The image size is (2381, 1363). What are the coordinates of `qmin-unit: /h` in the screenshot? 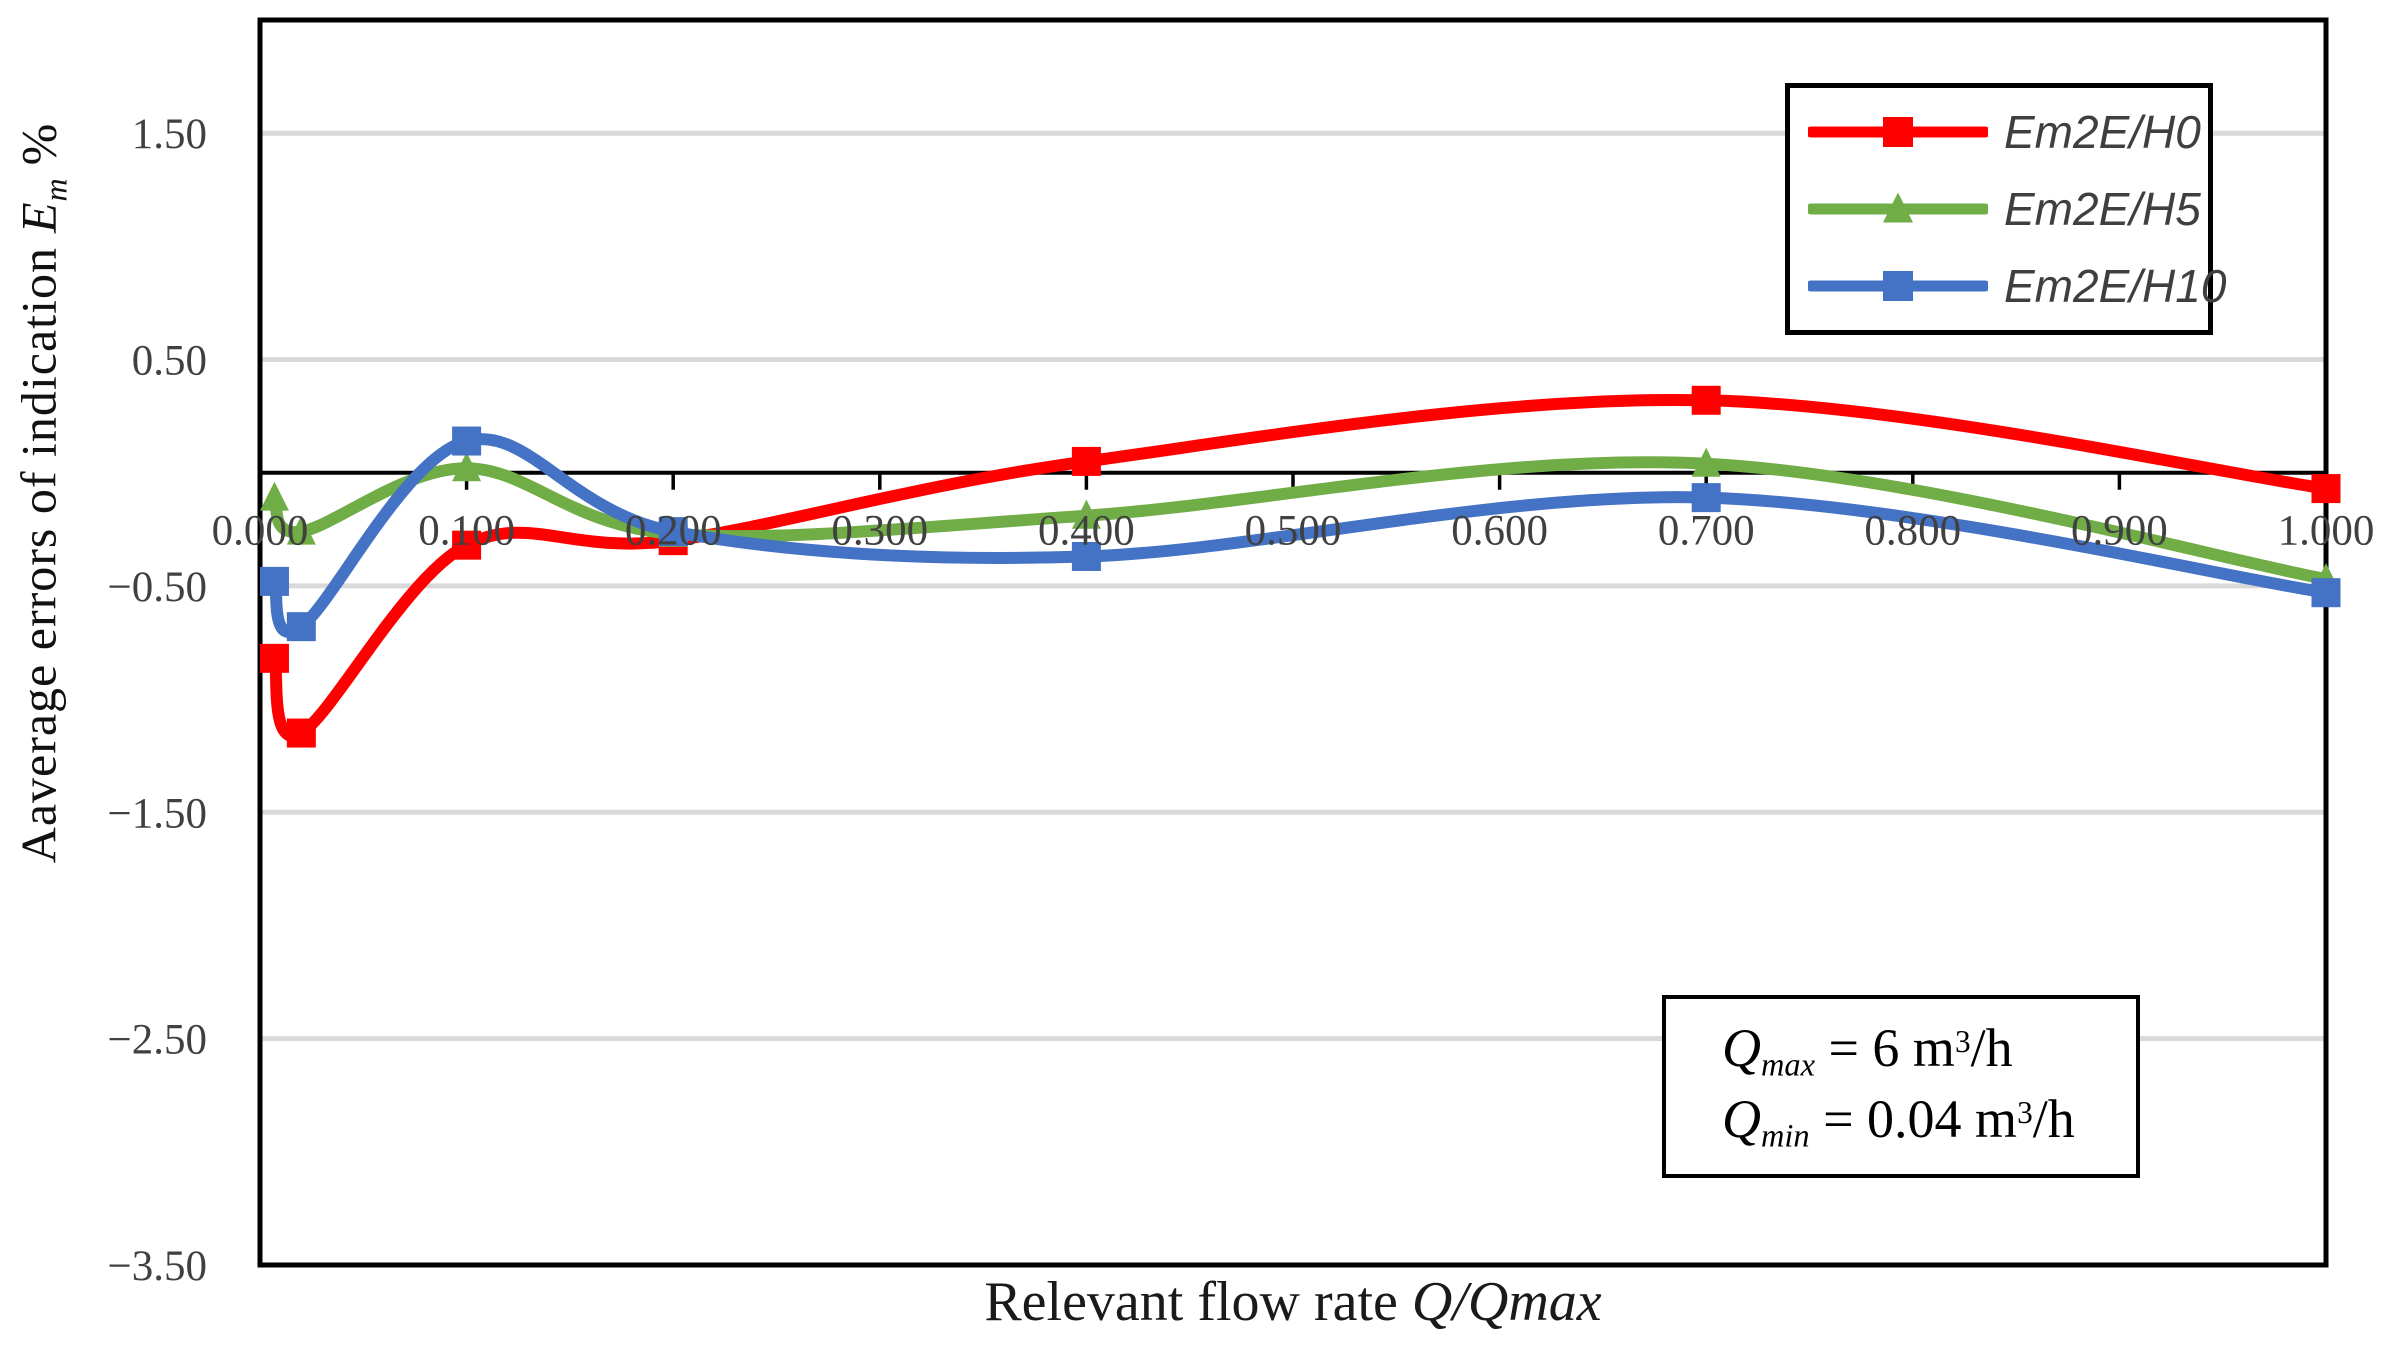 It's located at (2053, 1118).